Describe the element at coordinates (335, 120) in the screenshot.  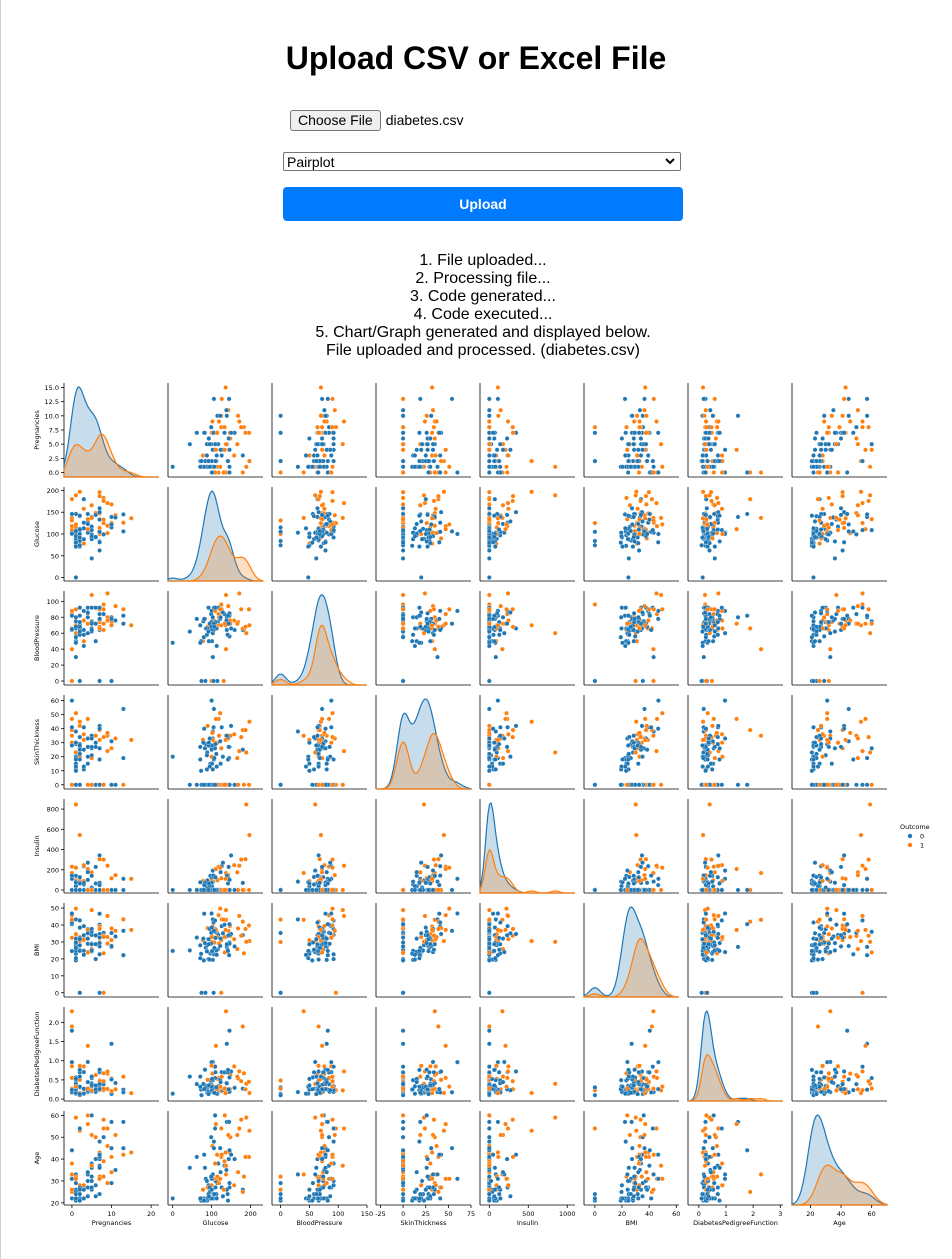
I see `choose-file-button: Choose File` at that location.